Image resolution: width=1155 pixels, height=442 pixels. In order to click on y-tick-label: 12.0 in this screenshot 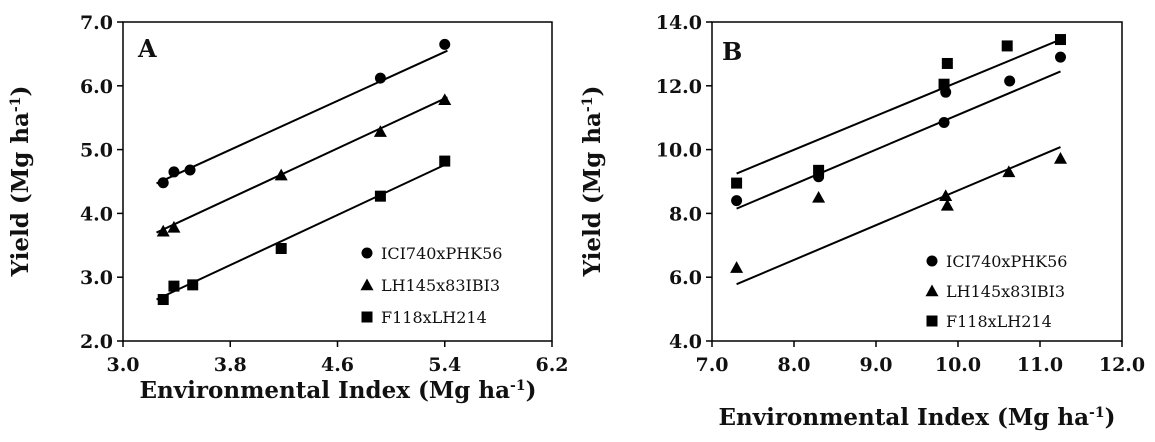, I will do `click(679, 87)`.